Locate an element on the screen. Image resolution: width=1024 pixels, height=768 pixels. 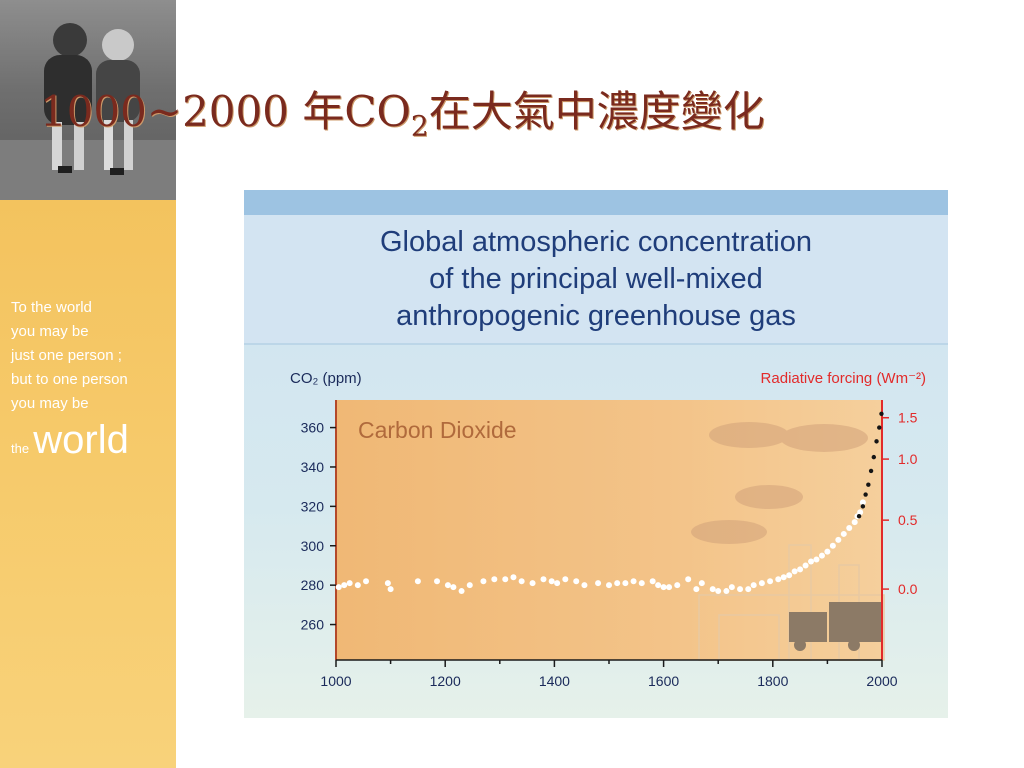
y-tick-label: 300 is located at coordinates (313, 546).